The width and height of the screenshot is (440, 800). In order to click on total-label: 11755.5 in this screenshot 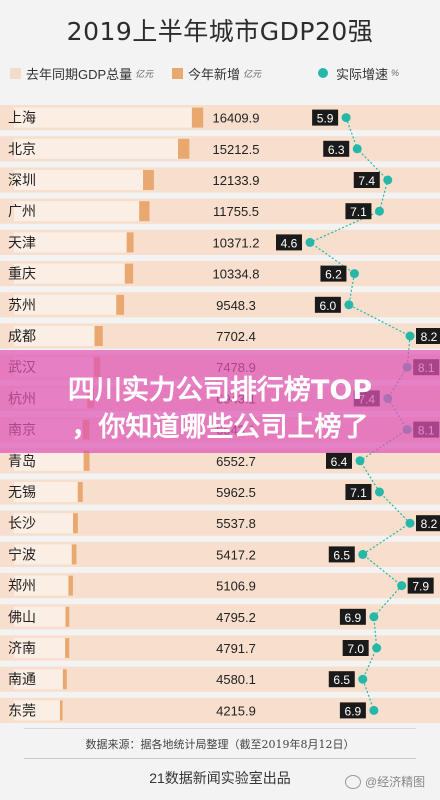, I will do `click(236, 211)`.